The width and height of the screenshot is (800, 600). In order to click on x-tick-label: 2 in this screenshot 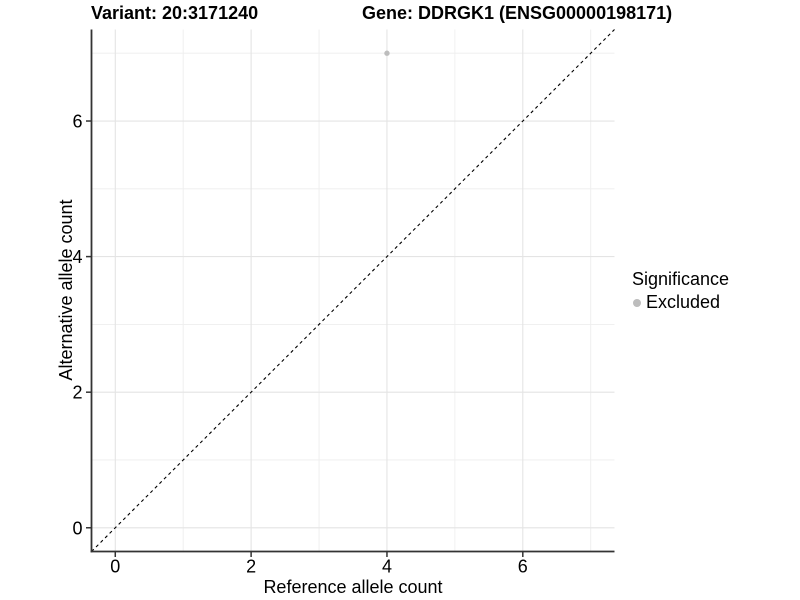, I will do `click(251, 567)`.